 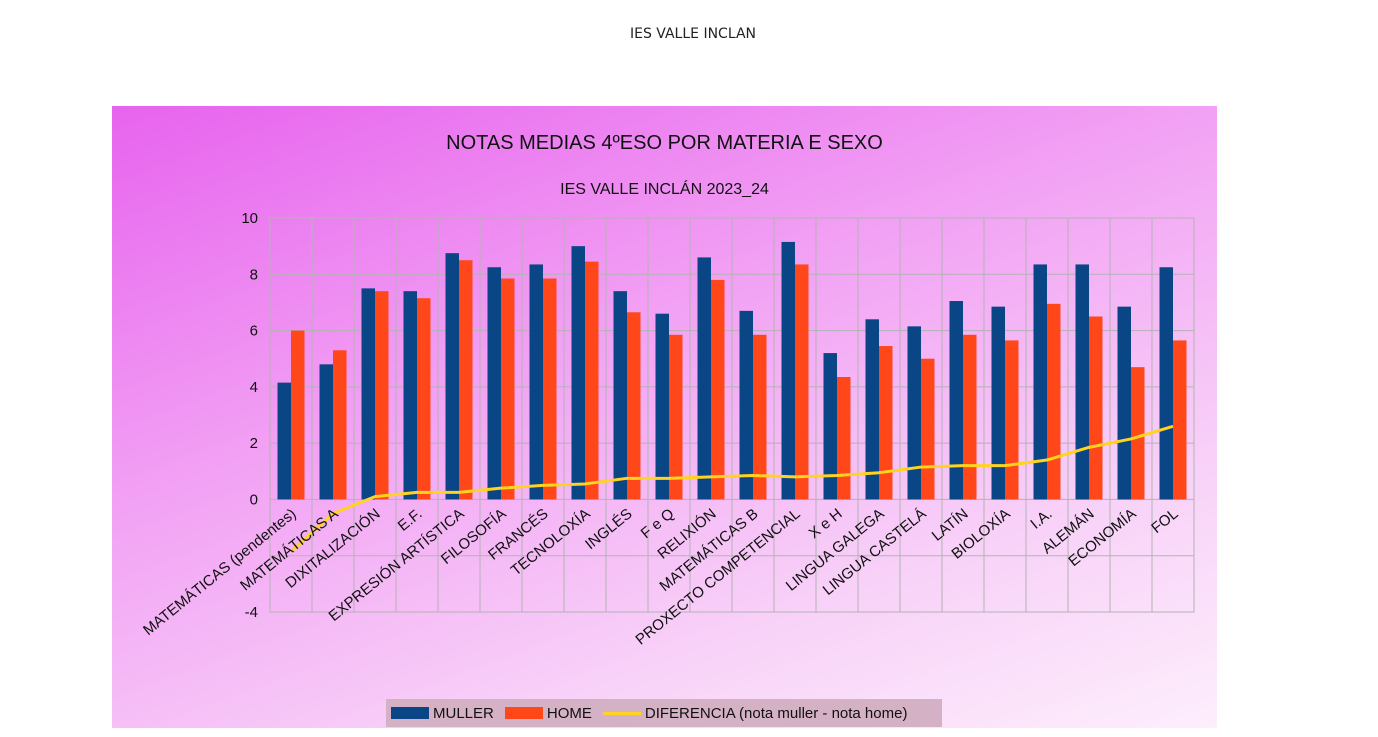 I want to click on legend-label-diferencia: DIFERENCIA (nota muller - nota home), so click(x=776, y=713).